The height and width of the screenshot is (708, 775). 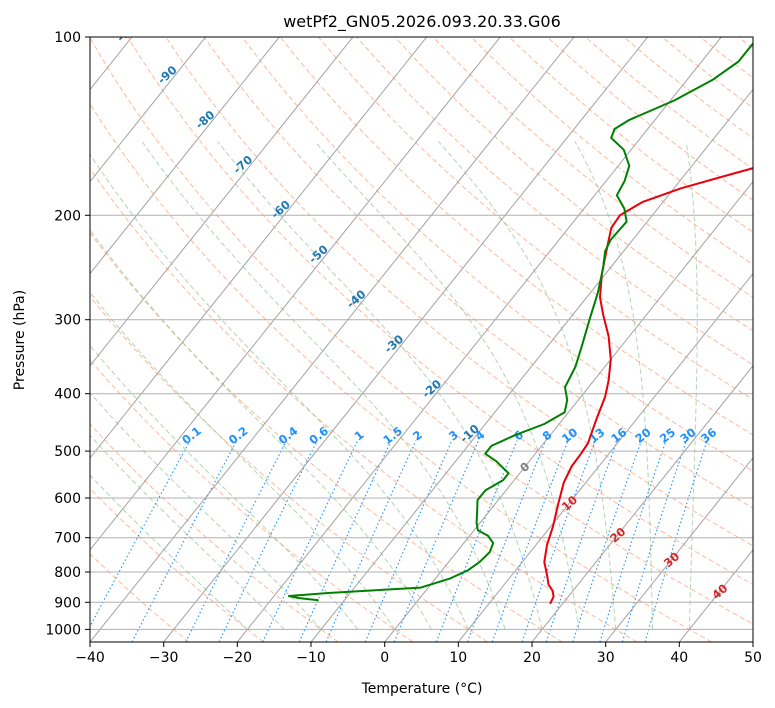 I want to click on x-tick-label: 0, so click(x=384, y=658).